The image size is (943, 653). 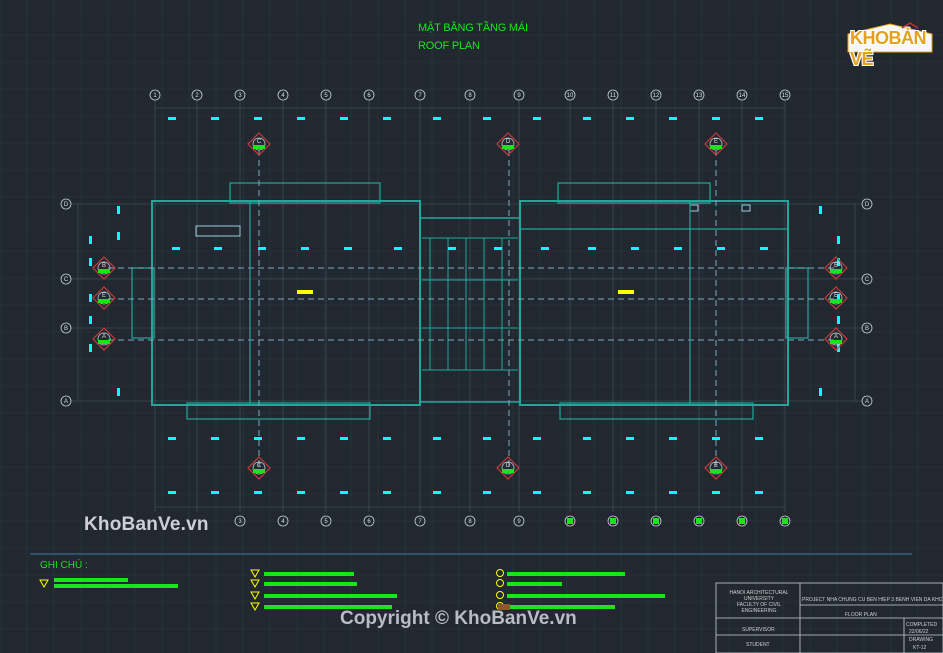 I want to click on grid-bubble-label: 4, so click(x=283, y=522).